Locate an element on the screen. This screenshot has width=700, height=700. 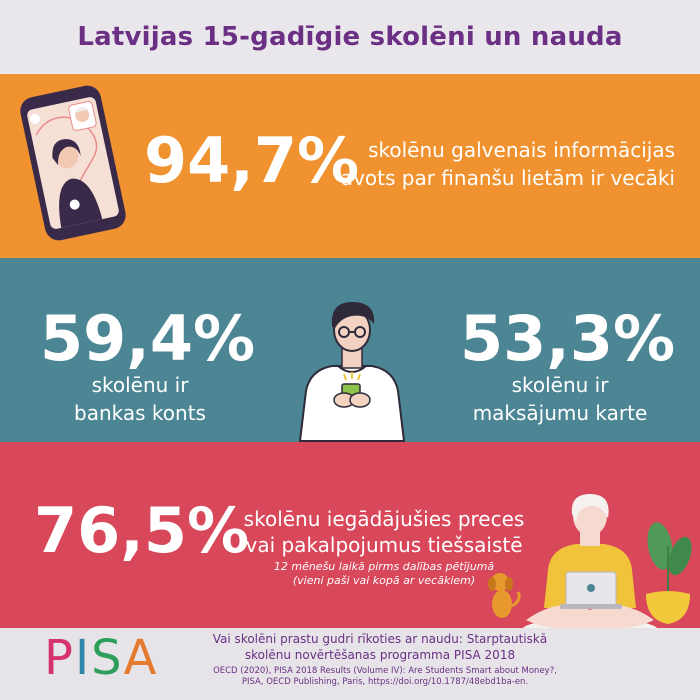
online-purchase-value: 76,5% is located at coordinates (142, 530).